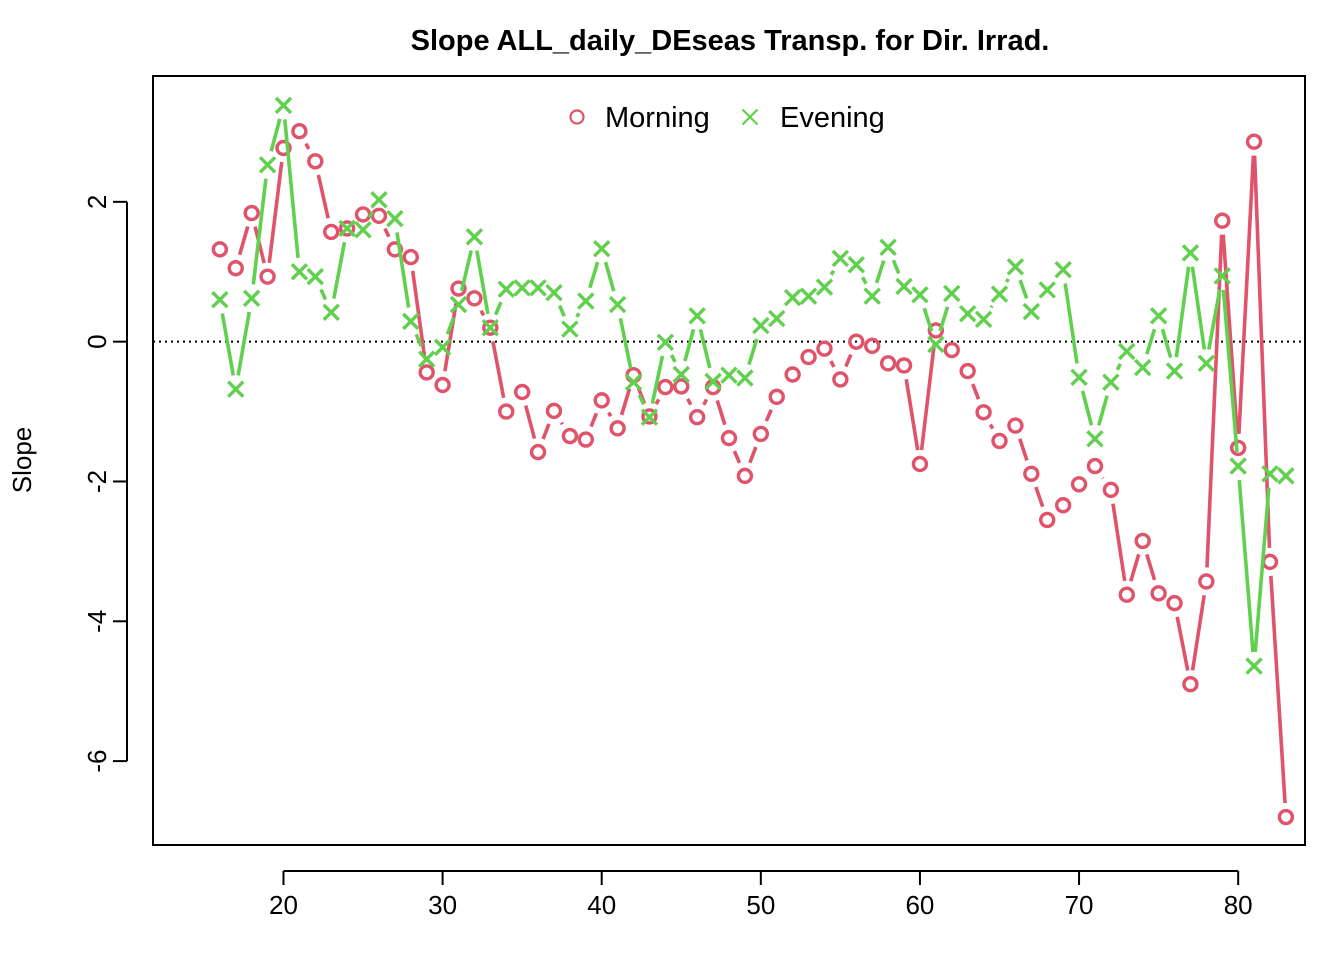  Describe the element at coordinates (657, 118) in the screenshot. I see `legend-label-morning: Morning` at that location.